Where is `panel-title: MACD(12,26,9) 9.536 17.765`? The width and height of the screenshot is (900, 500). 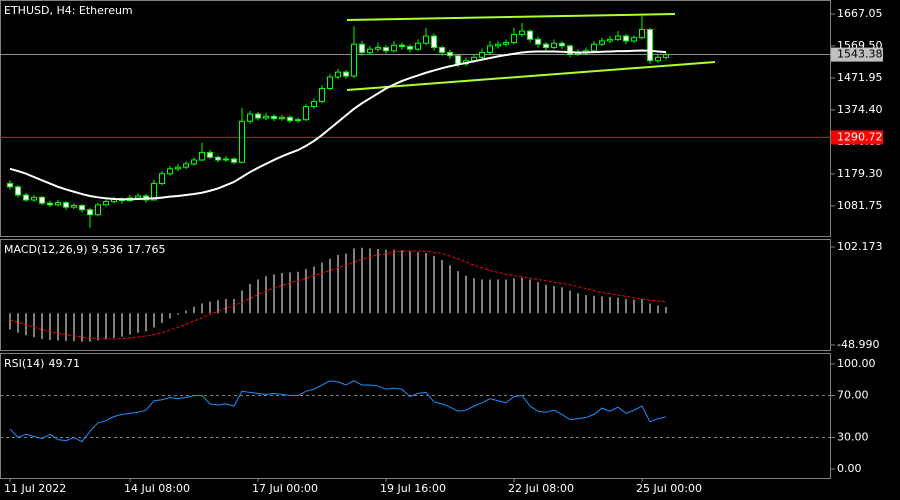 panel-title: MACD(12,26,9) 9.536 17.765 is located at coordinates (85, 249).